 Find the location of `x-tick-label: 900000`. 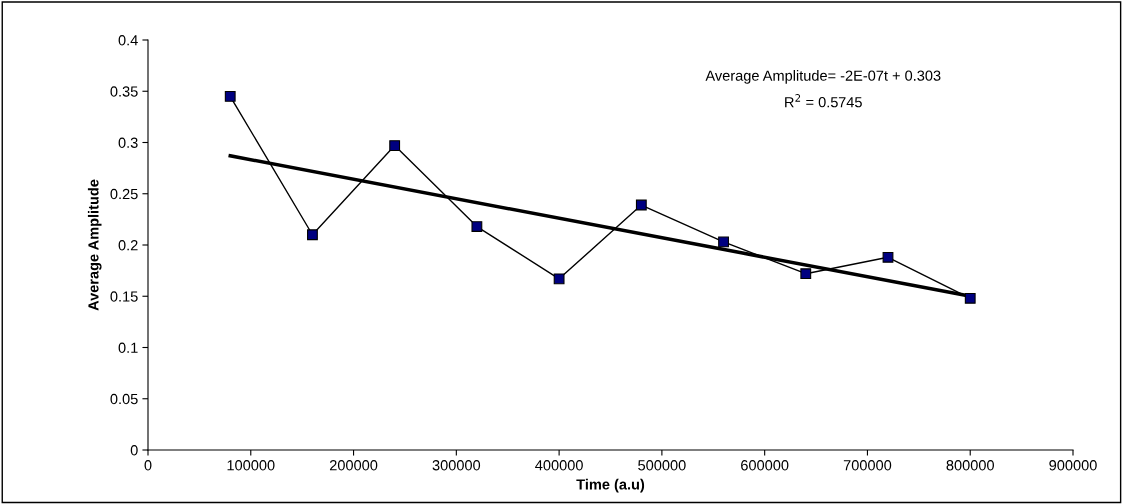

x-tick-label: 900000 is located at coordinates (1073, 465).